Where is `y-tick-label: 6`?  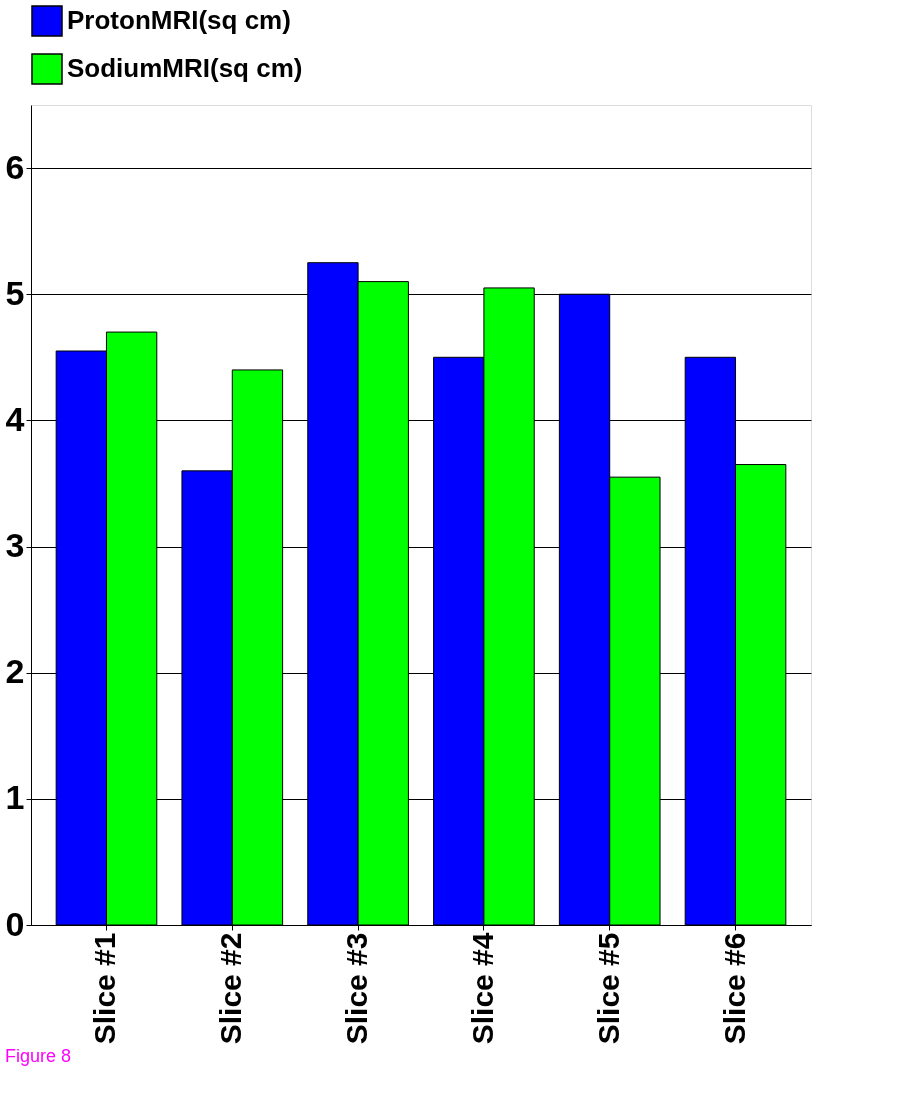
y-tick-label: 6 is located at coordinates (15, 166).